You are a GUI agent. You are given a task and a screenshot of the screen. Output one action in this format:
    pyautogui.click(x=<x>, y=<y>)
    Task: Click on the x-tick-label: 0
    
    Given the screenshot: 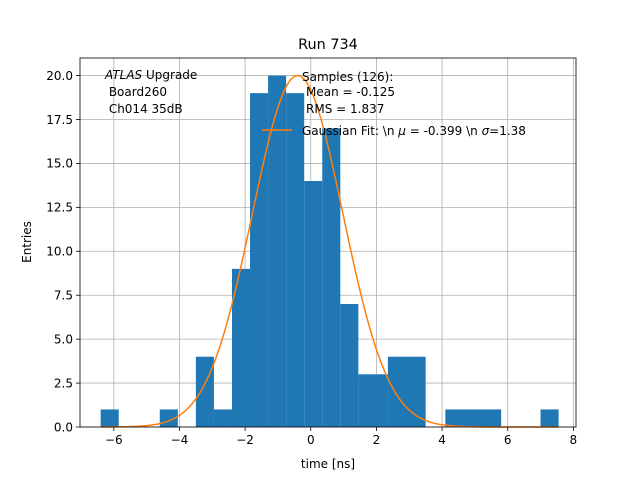 What is the action you would take?
    pyautogui.click(x=311, y=440)
    